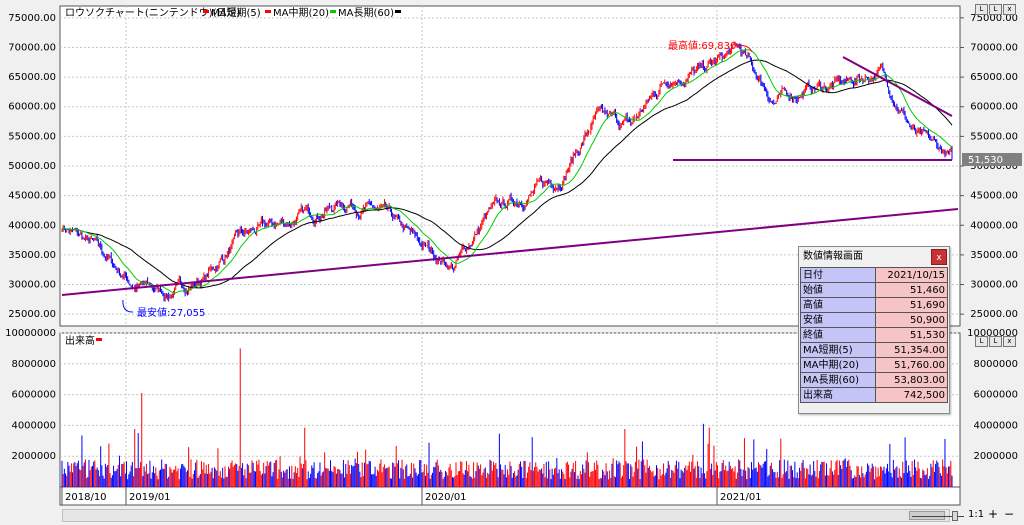  What do you see at coordinates (32, 225) in the screenshot?
I see `price-tick-left: 40000.00` at bounding box center [32, 225].